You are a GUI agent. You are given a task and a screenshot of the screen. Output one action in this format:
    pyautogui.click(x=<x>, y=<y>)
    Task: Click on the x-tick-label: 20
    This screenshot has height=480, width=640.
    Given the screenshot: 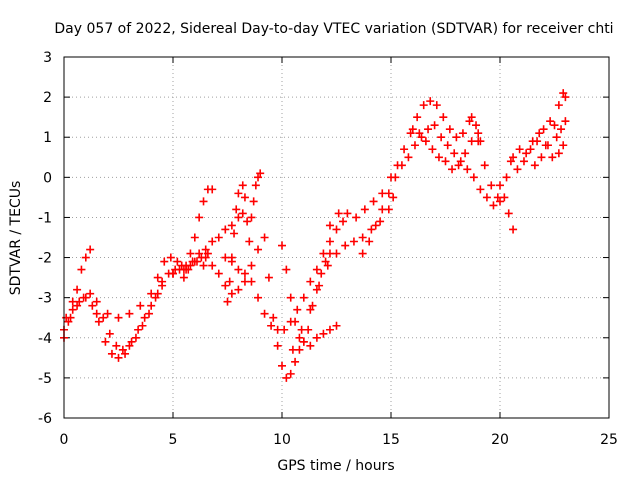 What is the action you would take?
    pyautogui.click(x=500, y=440)
    